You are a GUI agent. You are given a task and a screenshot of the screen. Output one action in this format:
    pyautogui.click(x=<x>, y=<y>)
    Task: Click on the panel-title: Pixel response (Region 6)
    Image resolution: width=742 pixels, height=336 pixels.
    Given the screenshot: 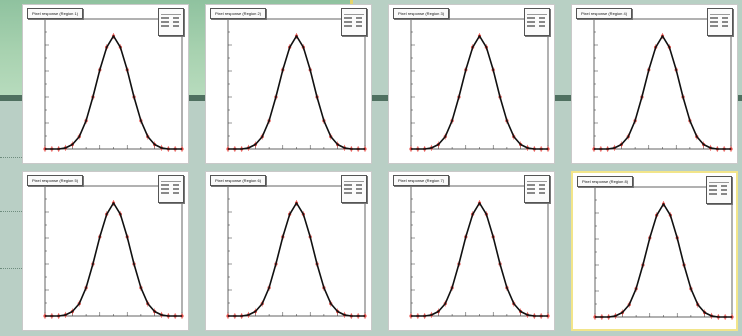 What is the action you would take?
    pyautogui.click(x=238, y=180)
    